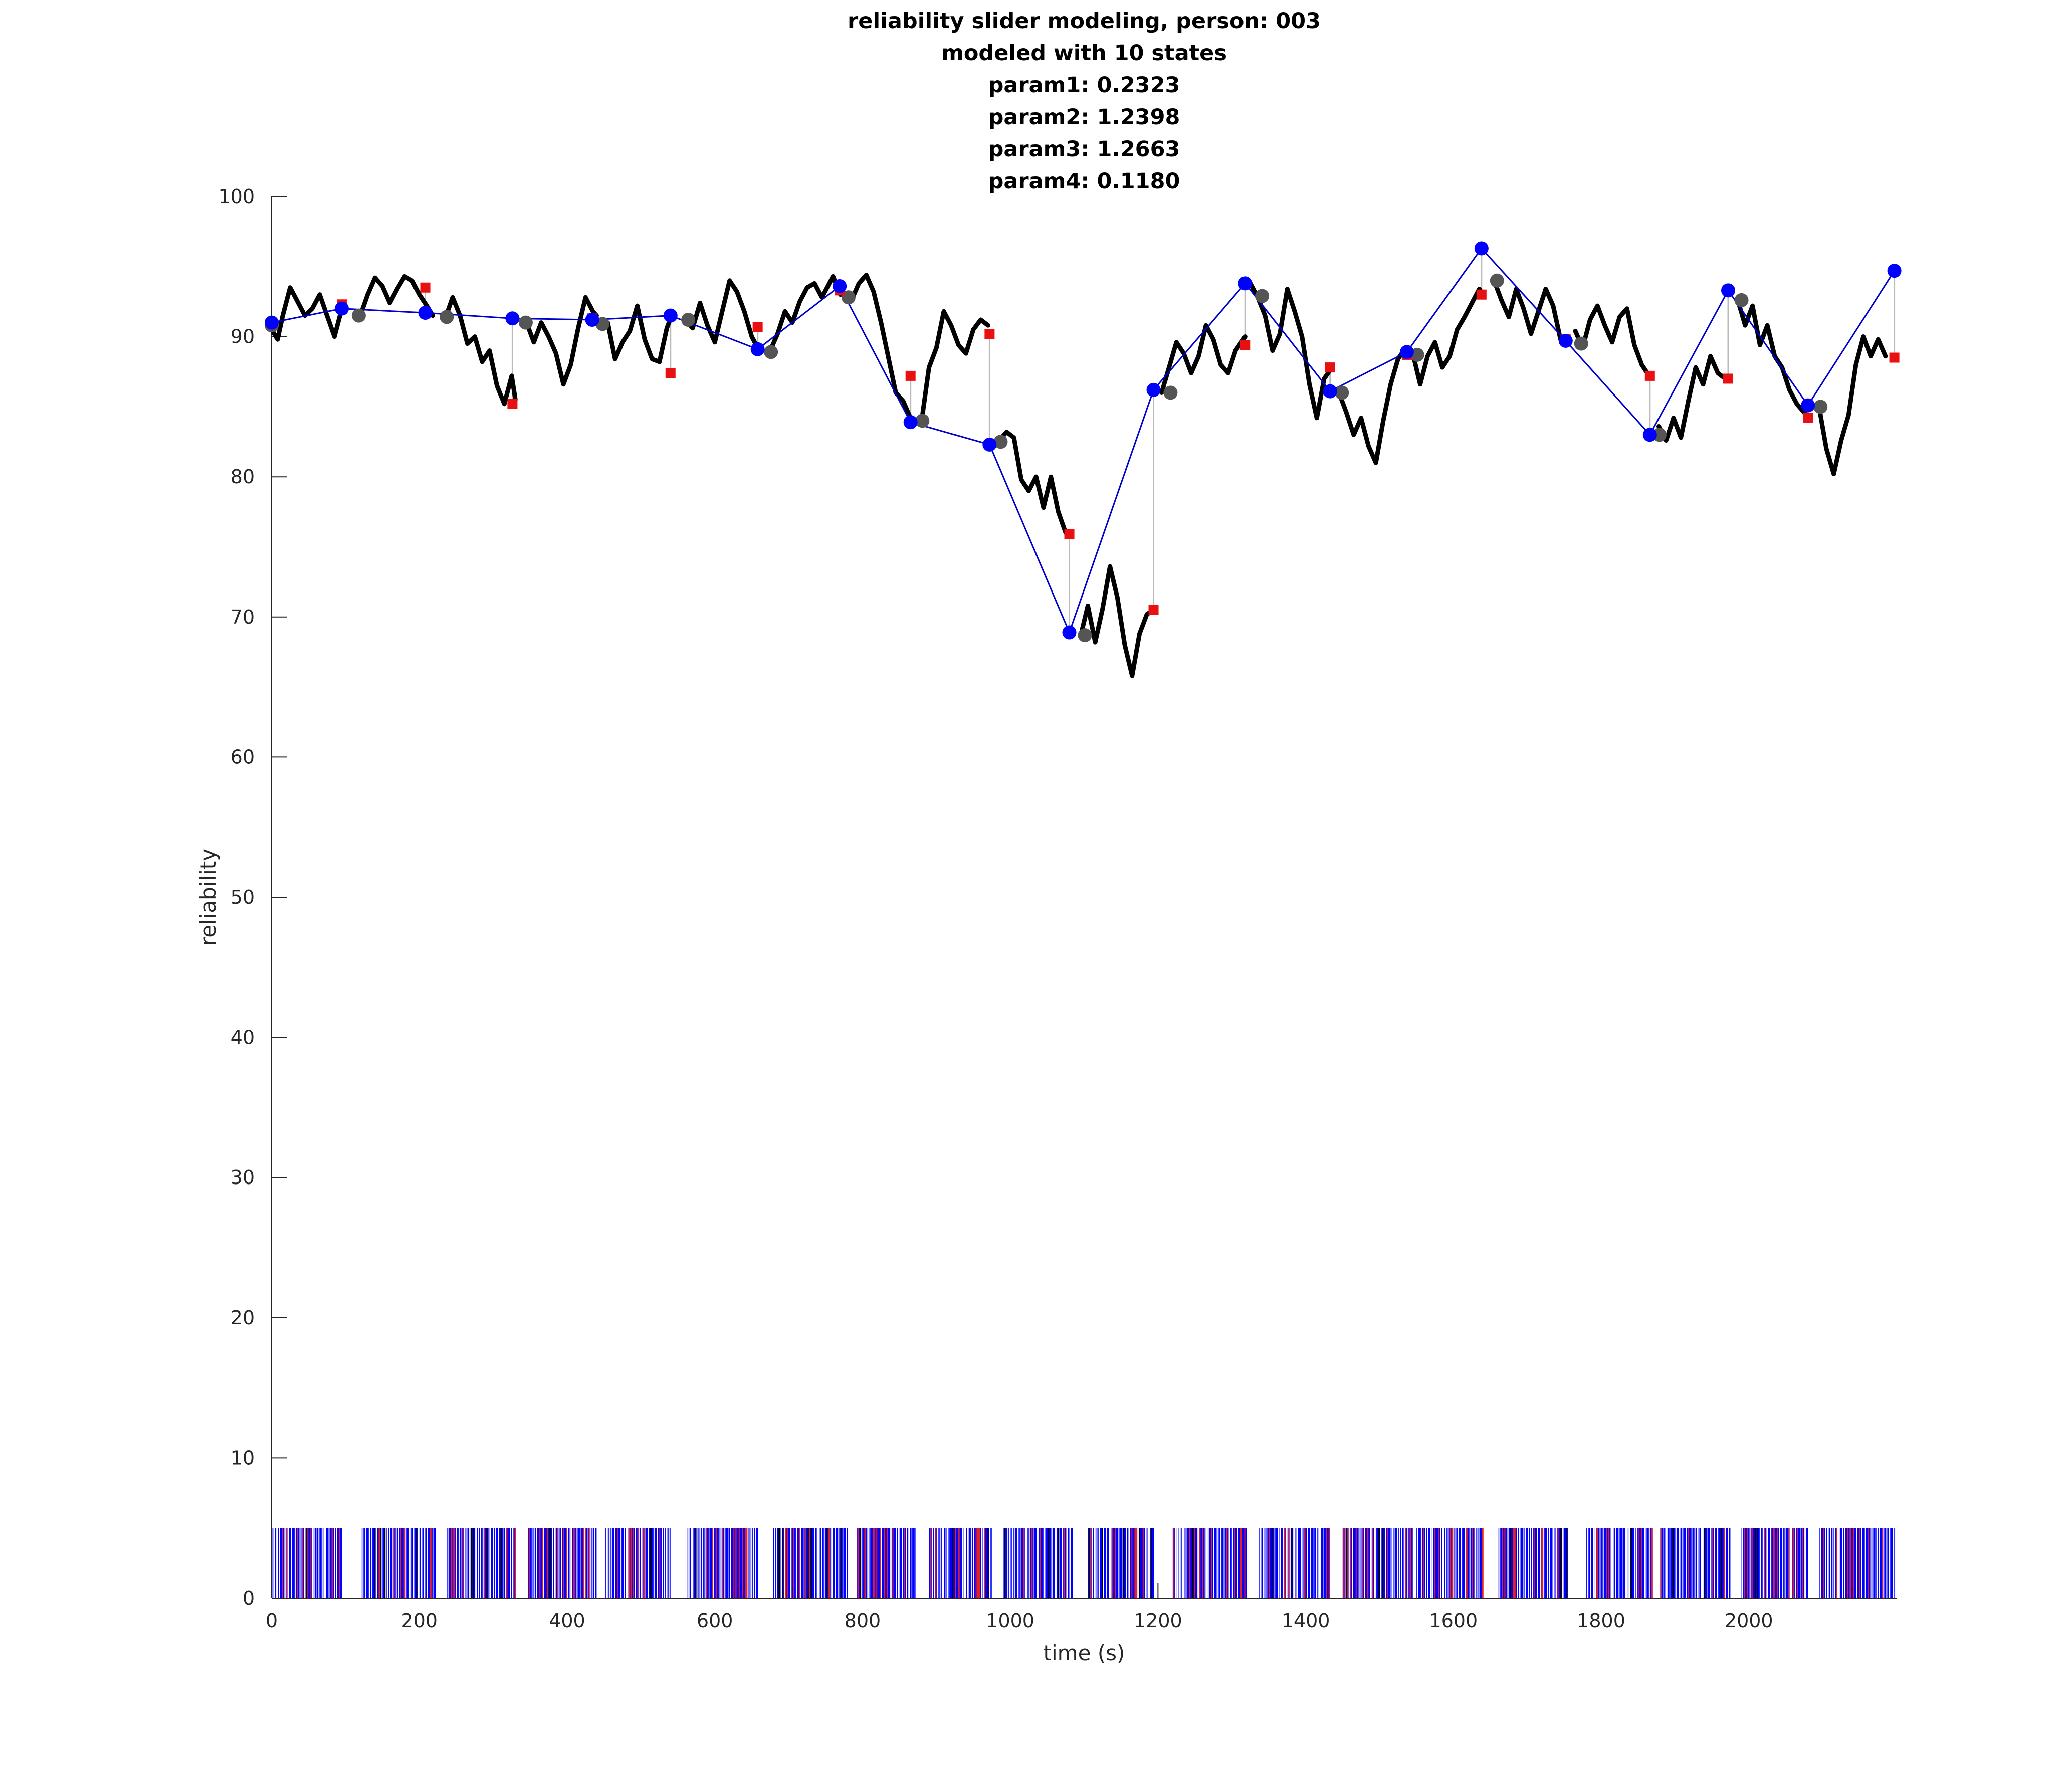 The image size is (2072, 1776). What do you see at coordinates (243, 1177) in the screenshot?
I see `y-tick-label: 30` at bounding box center [243, 1177].